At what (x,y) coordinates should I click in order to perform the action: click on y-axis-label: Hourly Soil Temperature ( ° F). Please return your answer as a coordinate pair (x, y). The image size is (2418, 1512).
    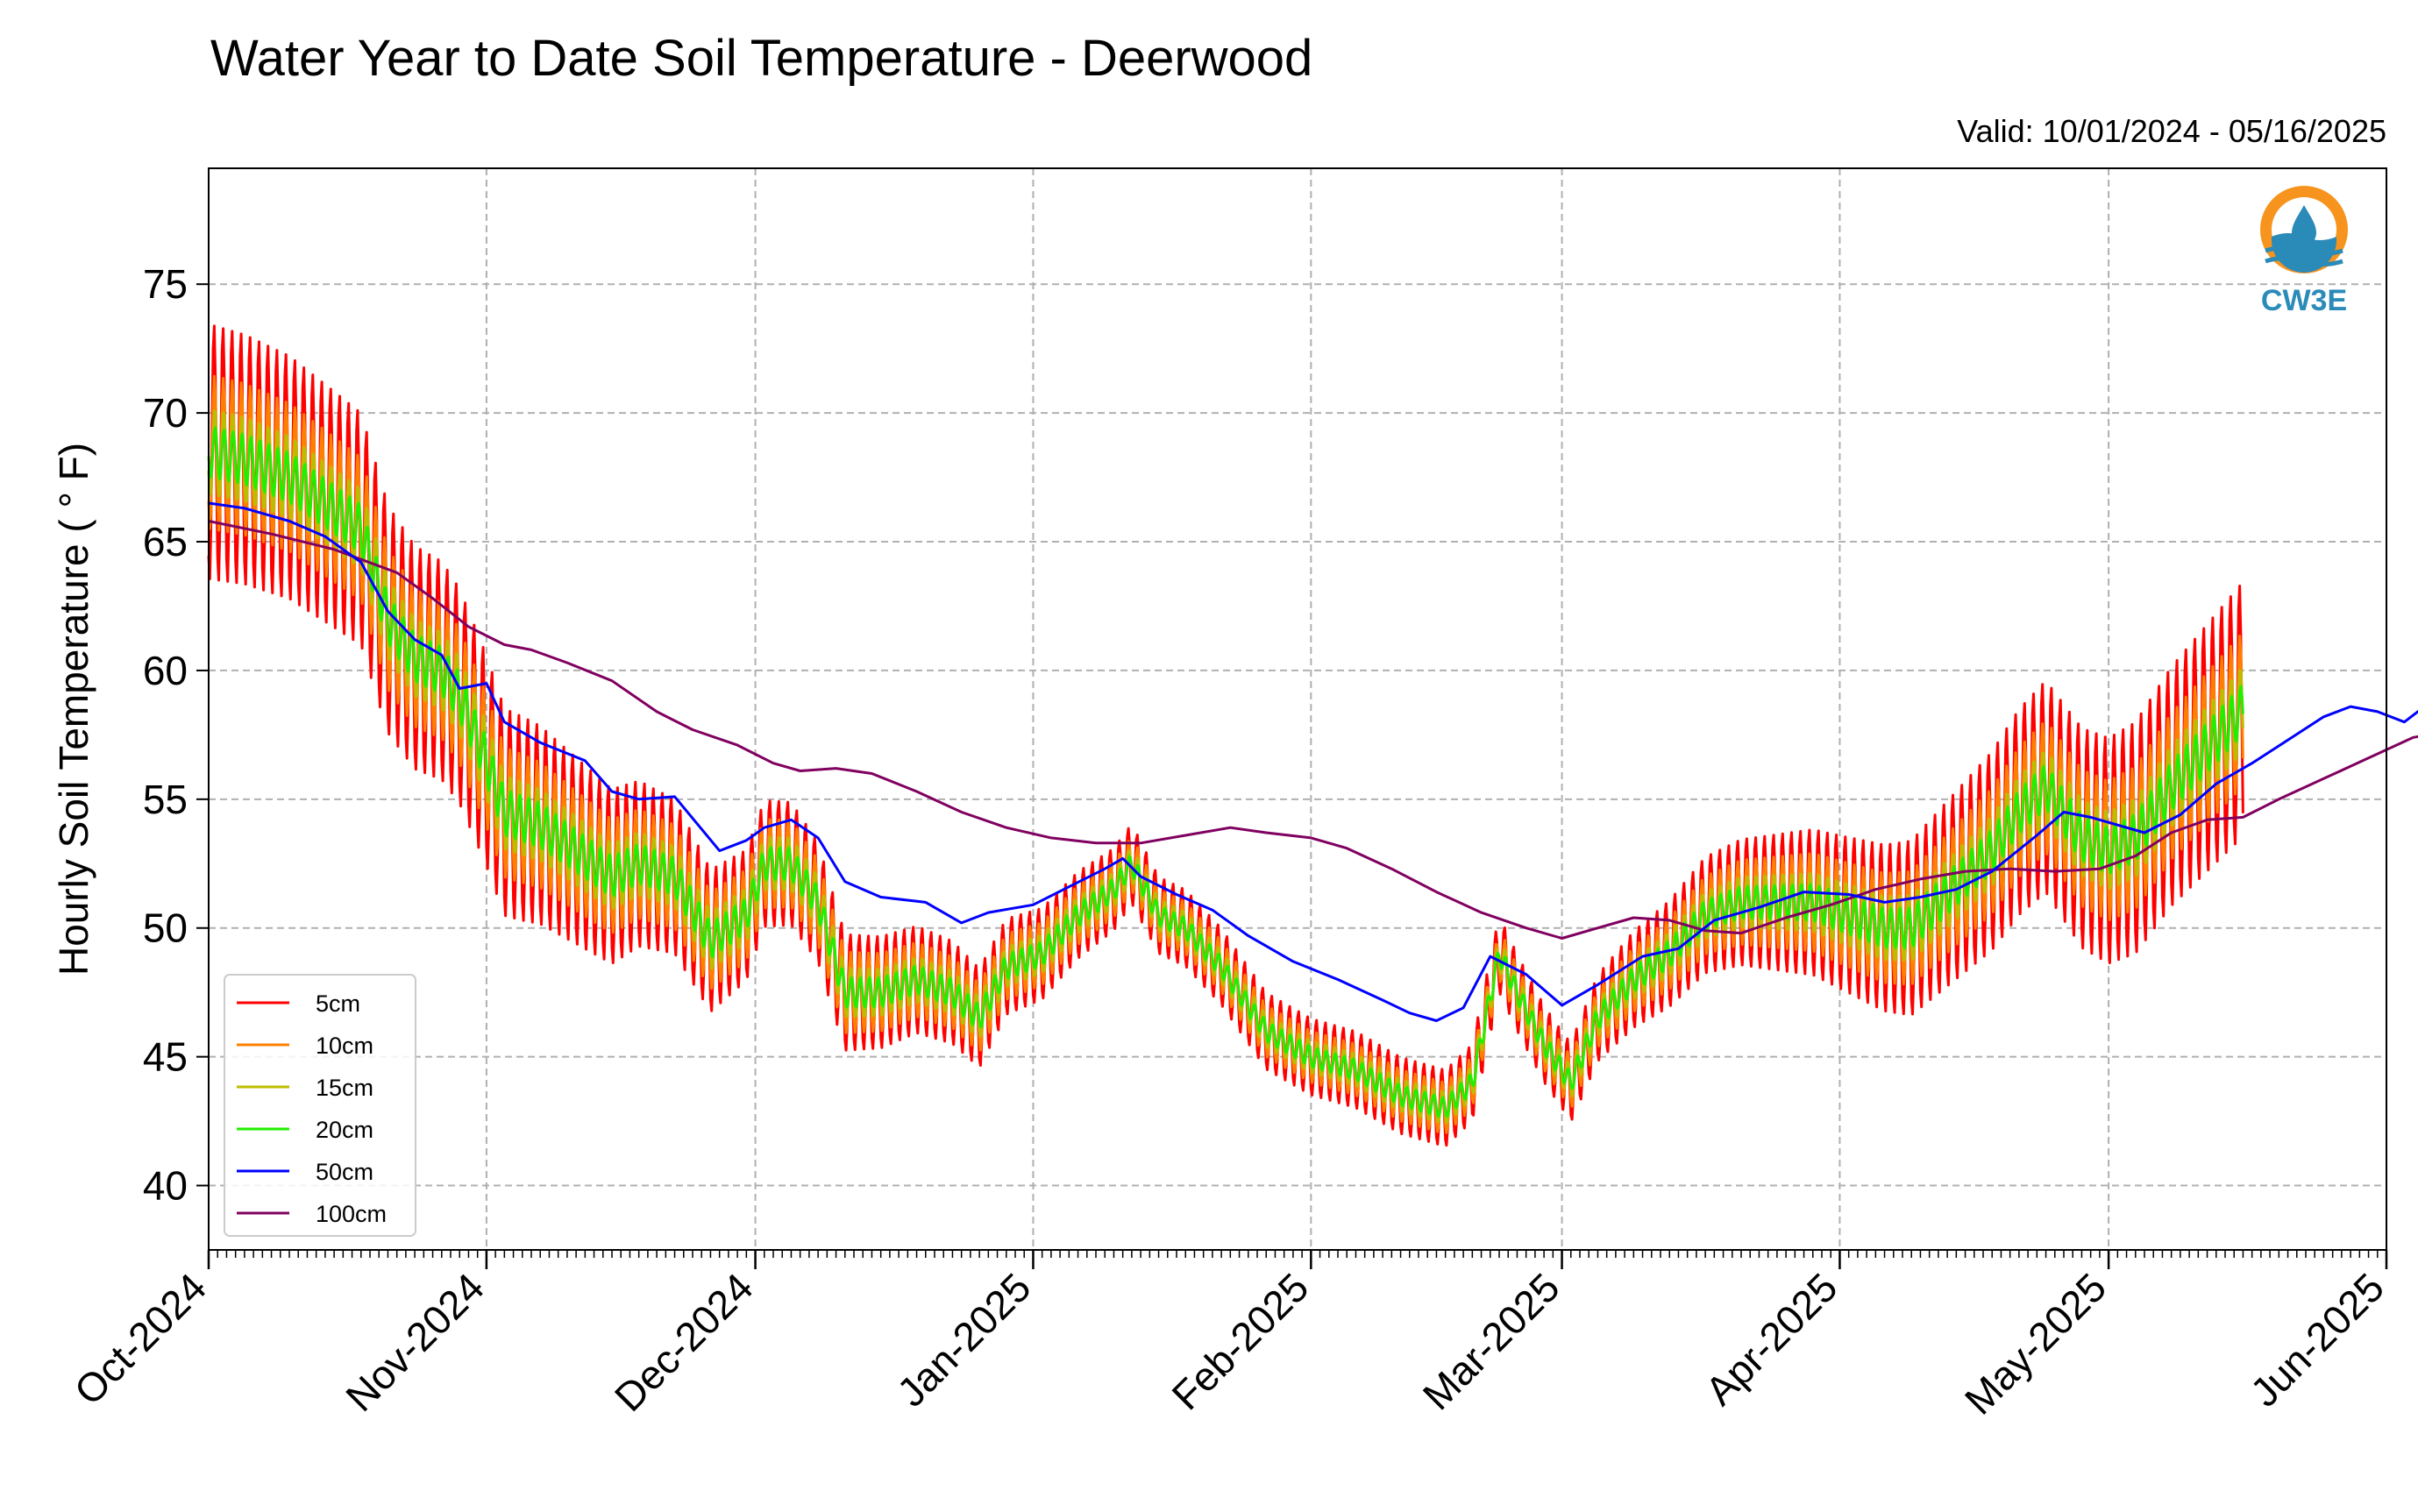
    Looking at the image, I should click on (73, 709).